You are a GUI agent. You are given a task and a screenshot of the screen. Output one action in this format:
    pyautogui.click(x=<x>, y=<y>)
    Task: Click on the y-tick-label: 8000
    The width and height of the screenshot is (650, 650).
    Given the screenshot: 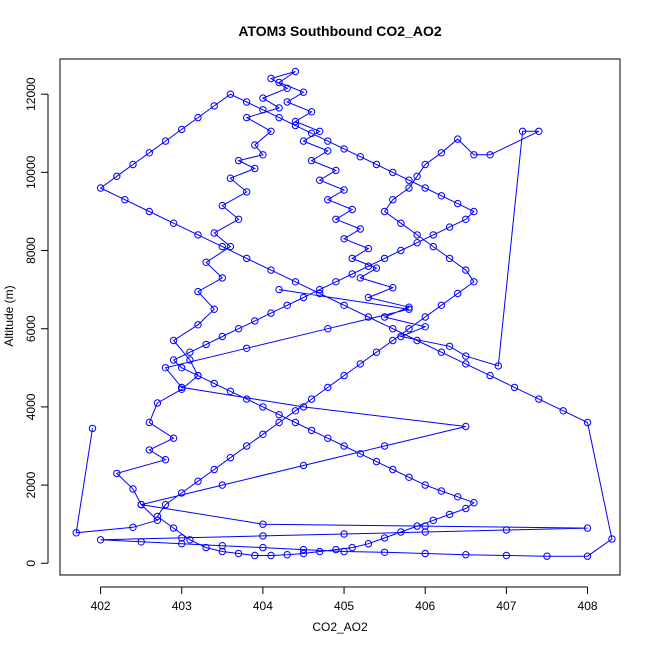 What is the action you would take?
    pyautogui.click(x=31, y=250)
    